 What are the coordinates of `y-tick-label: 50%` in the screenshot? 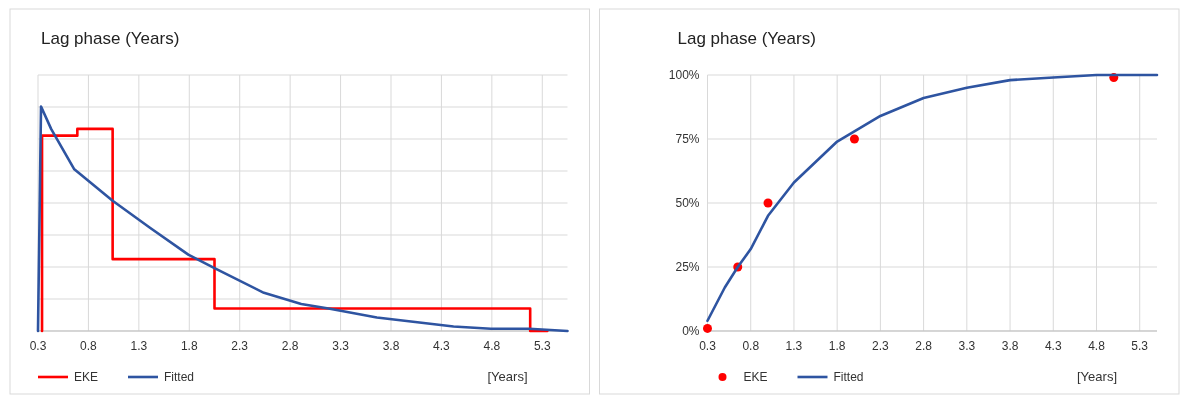 It's located at (687, 203).